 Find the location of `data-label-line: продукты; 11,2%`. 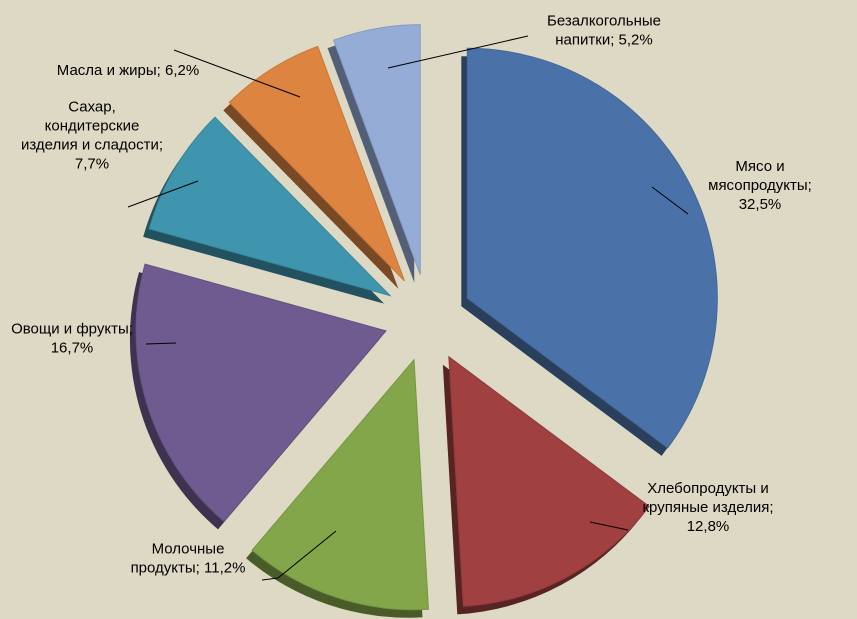

data-label-line: продукты; 11,2% is located at coordinates (188, 568).